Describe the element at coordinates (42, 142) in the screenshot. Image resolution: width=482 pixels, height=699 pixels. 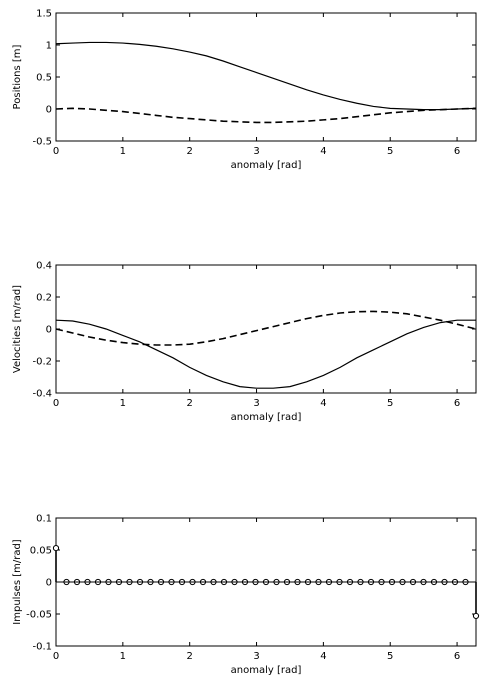
I see `y-tick-label: -0.5` at that location.